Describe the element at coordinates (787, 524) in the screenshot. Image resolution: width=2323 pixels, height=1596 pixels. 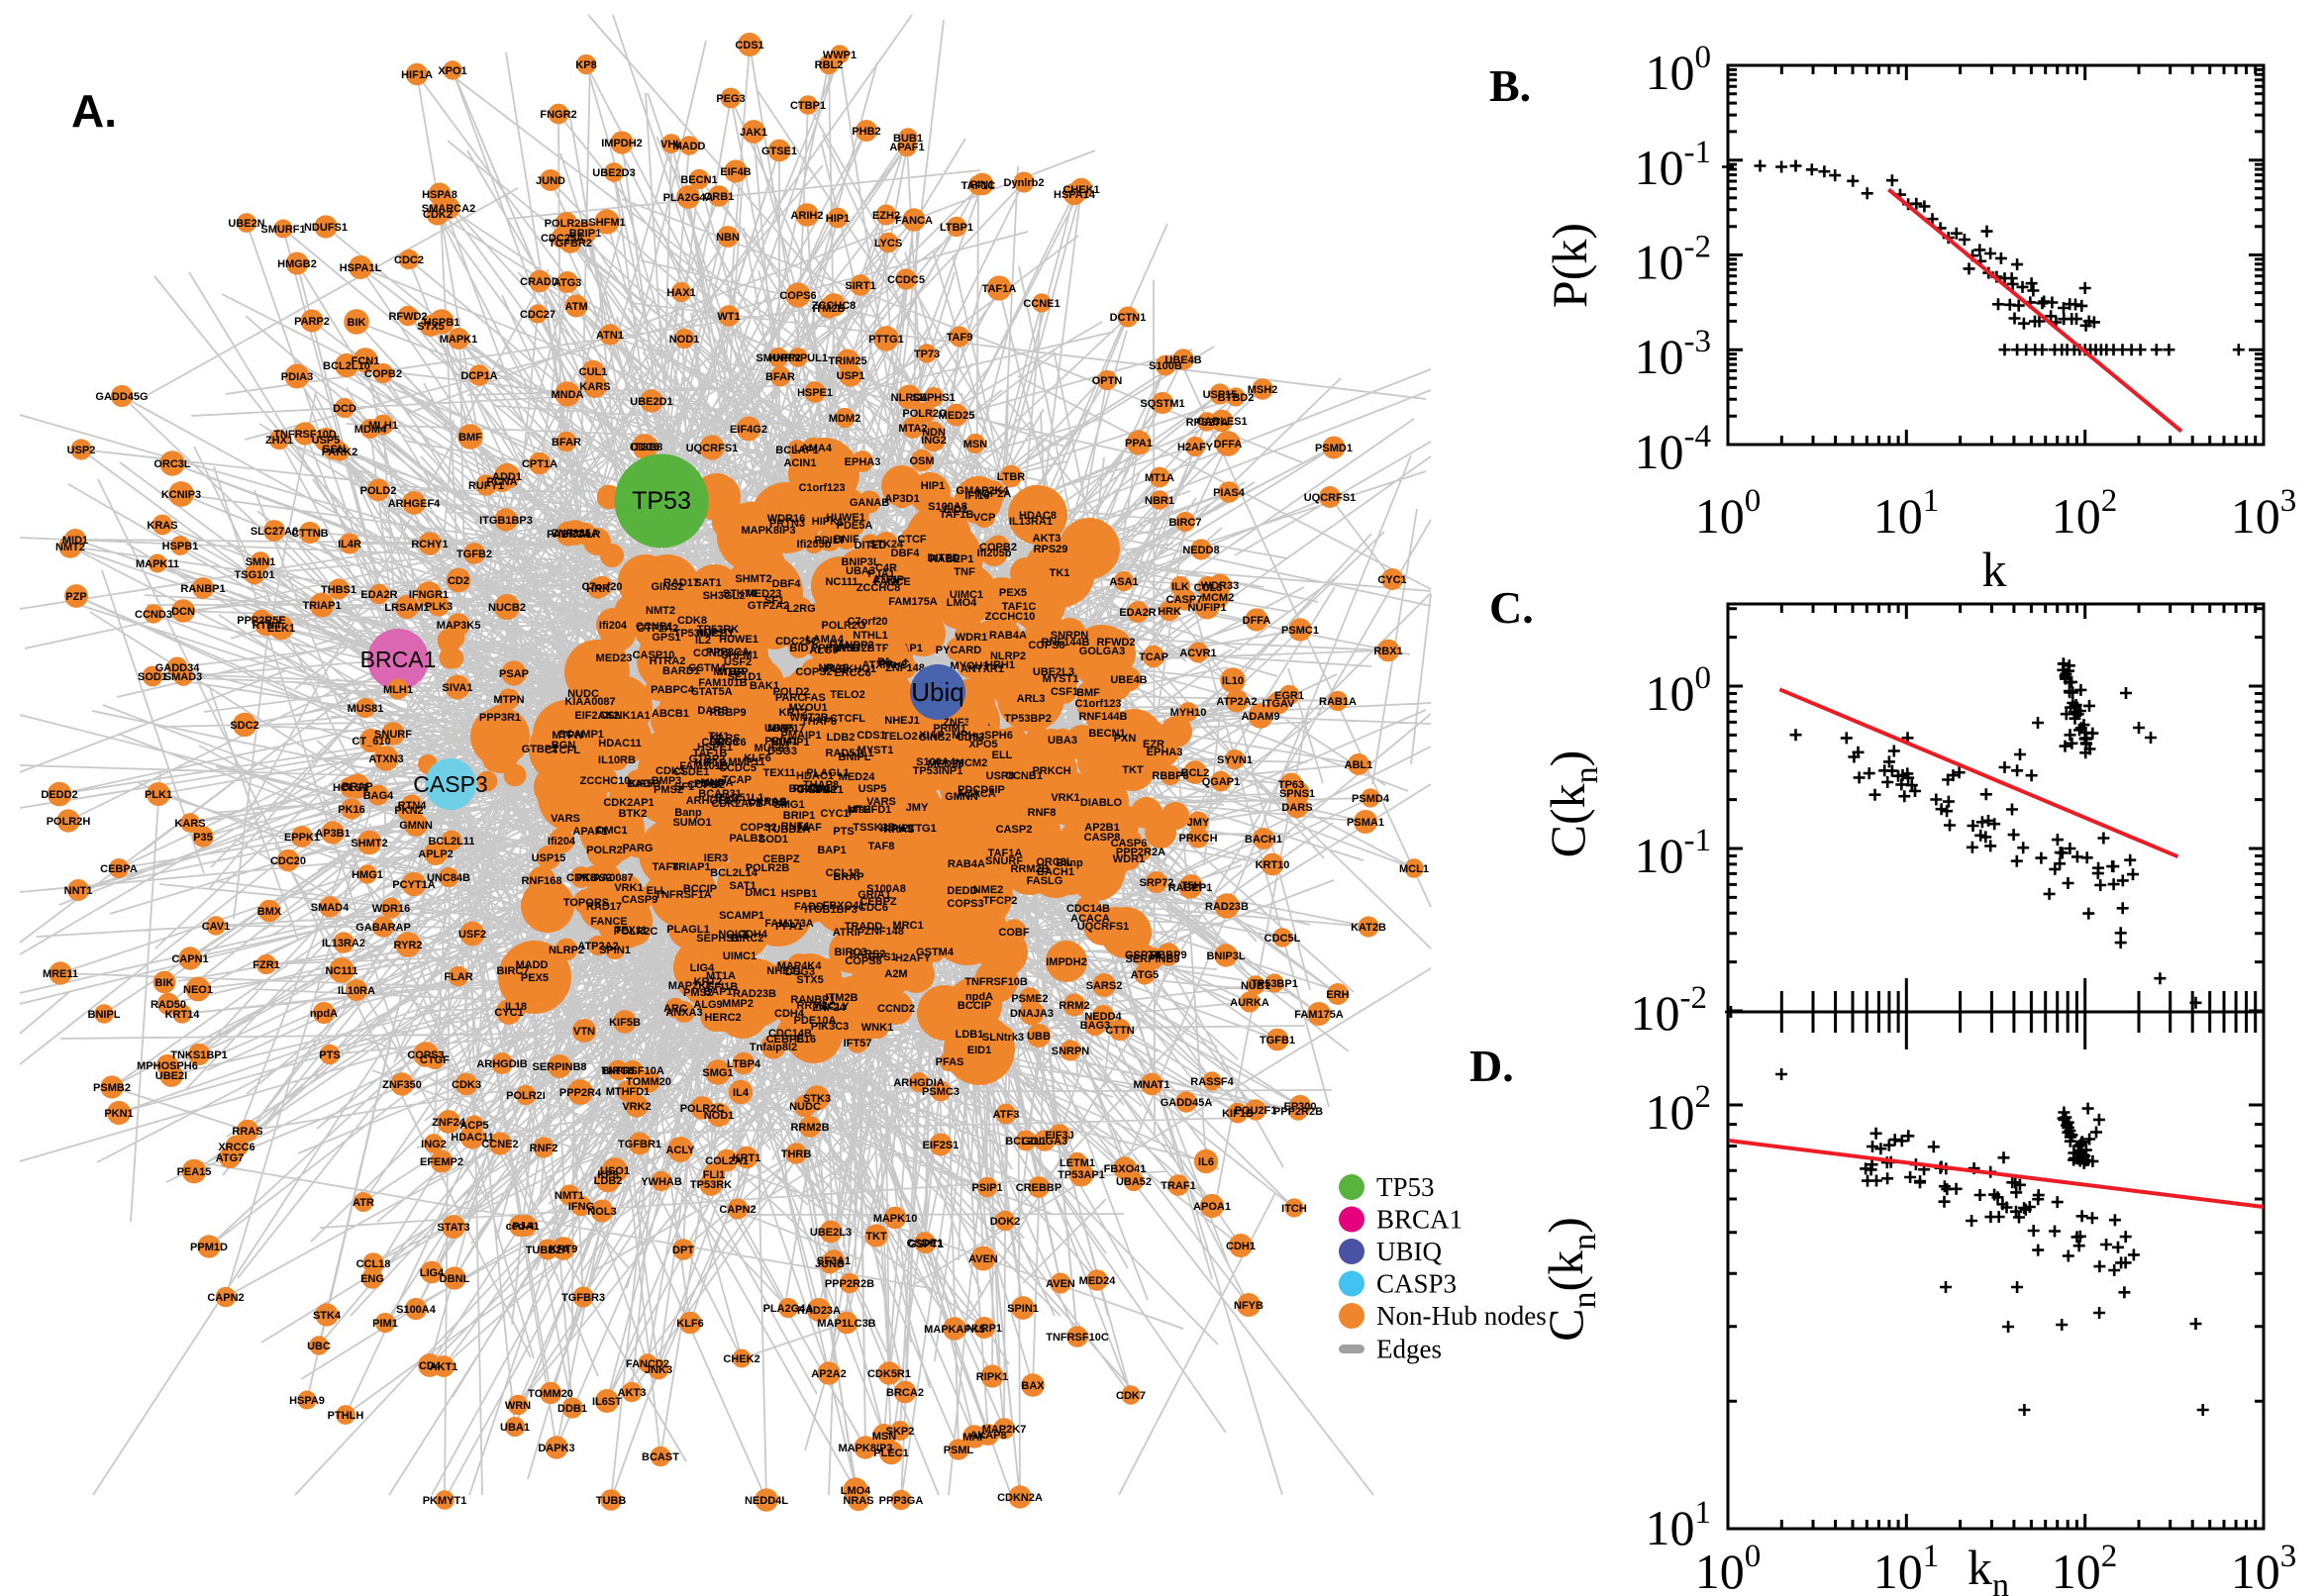
I see `svg-text: PRTN3` at that location.